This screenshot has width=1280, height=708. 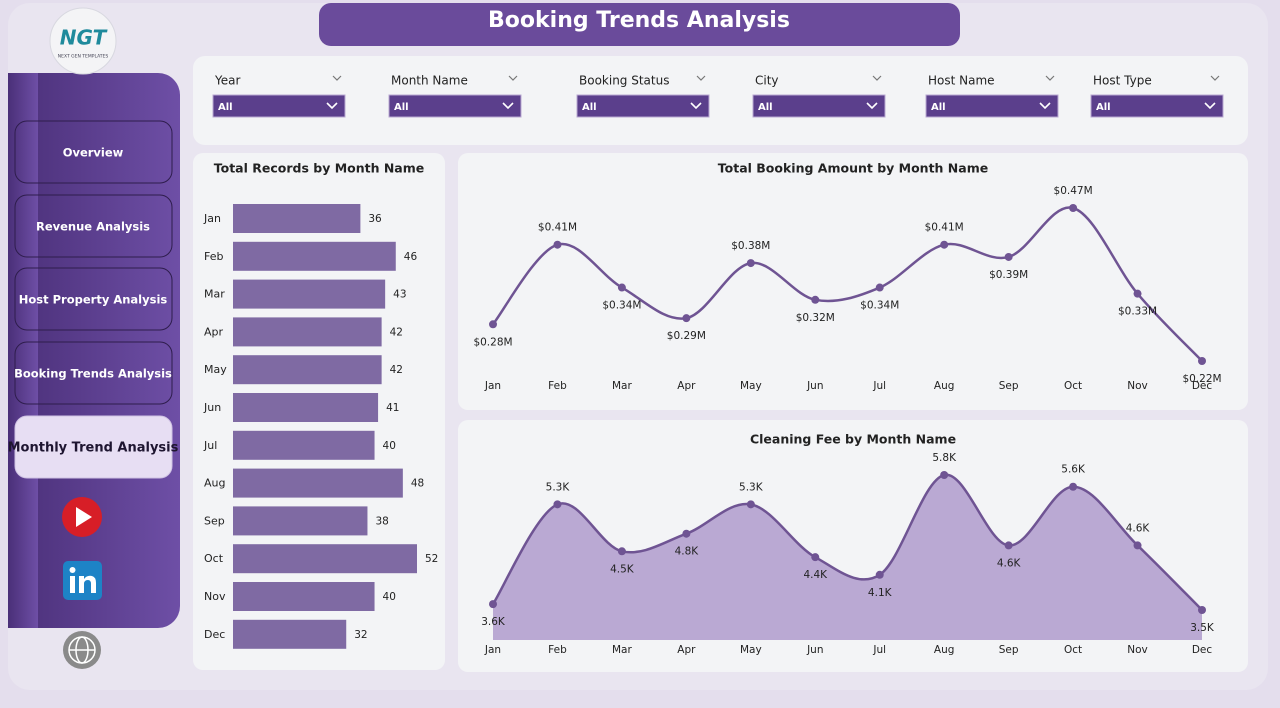 I want to click on youtube-play, so click(x=84, y=517).